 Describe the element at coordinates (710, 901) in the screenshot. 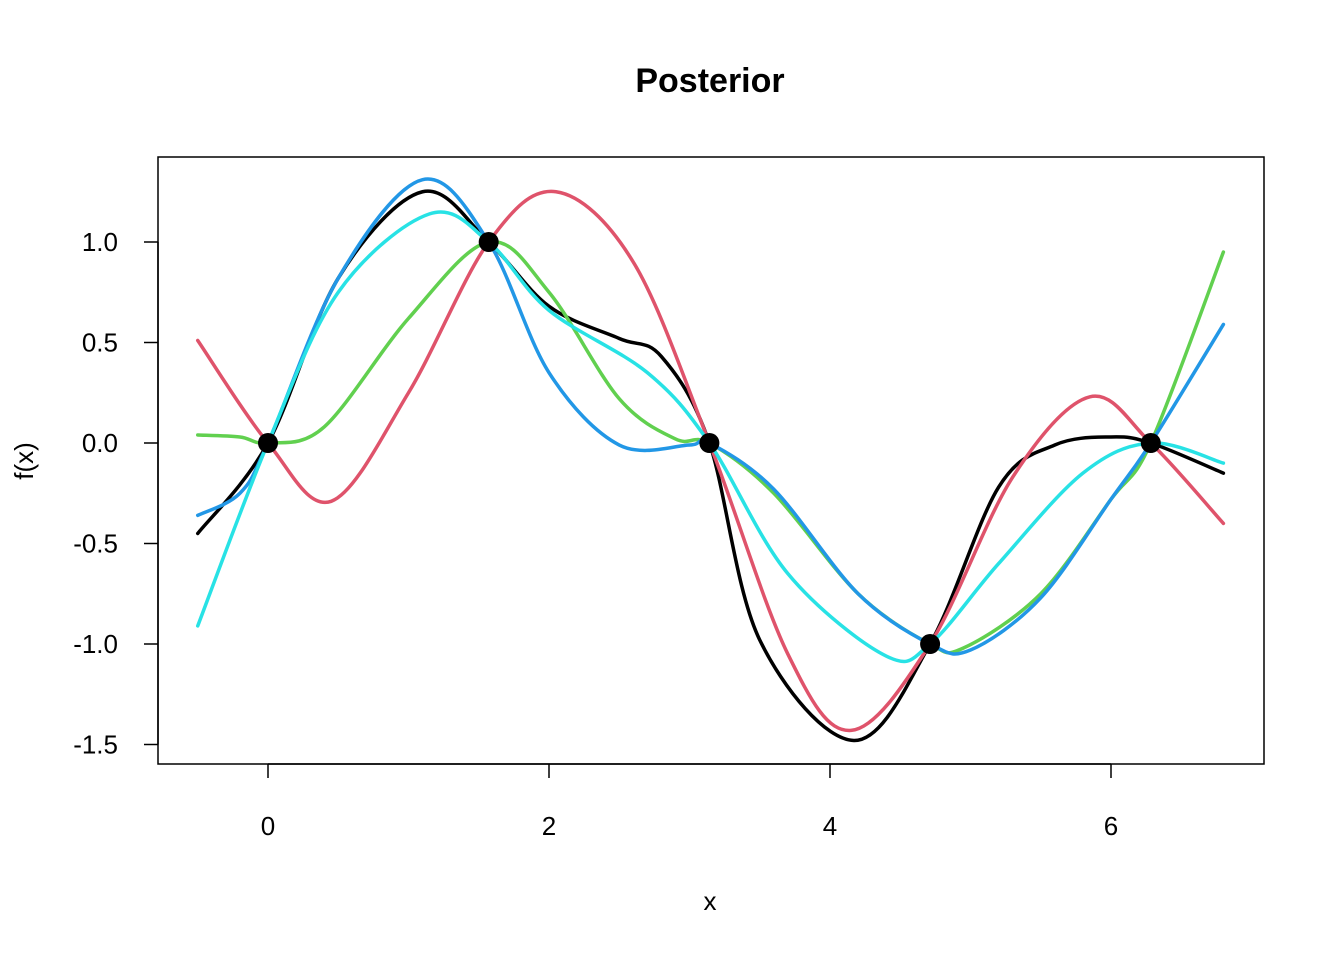

I see `x-axis-label: x` at that location.